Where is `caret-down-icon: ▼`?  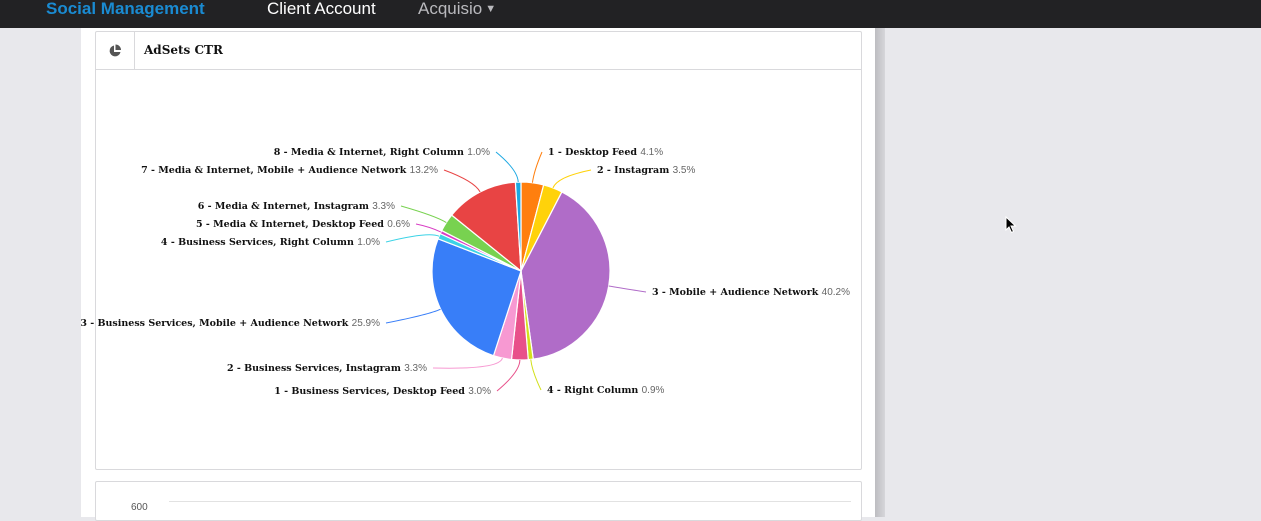 caret-down-icon: ▼ is located at coordinates (491, 9).